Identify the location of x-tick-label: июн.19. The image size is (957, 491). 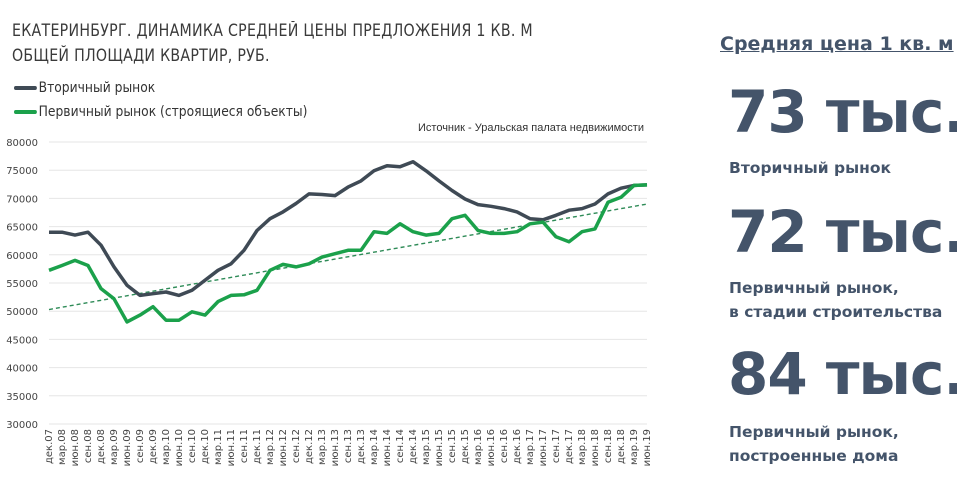
(647, 447).